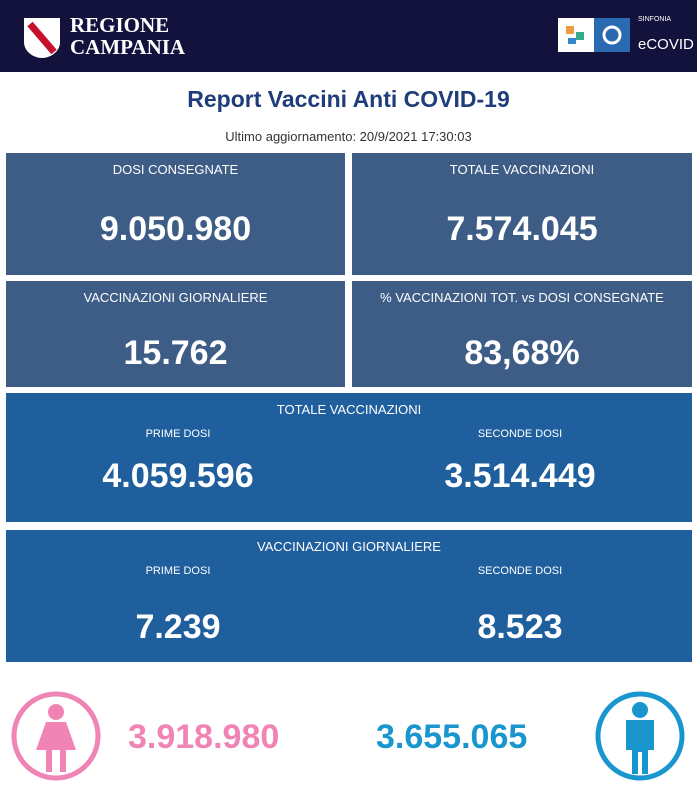  Describe the element at coordinates (594, 35) in the screenshot. I see `brand-logo` at that location.